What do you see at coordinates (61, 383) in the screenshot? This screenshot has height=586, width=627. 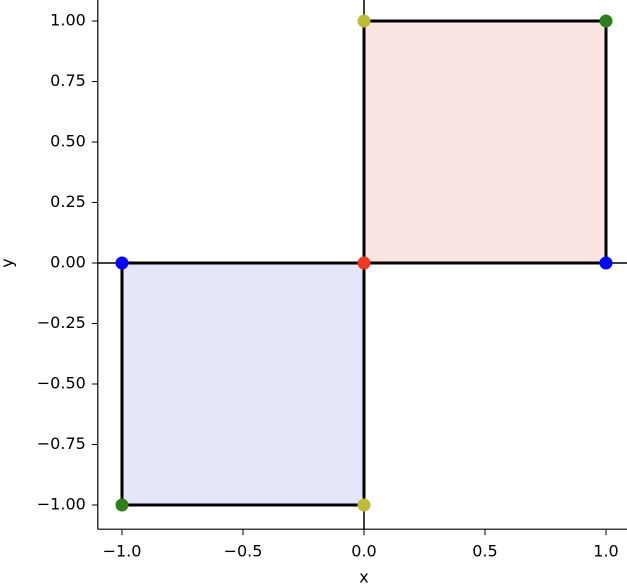 I see `y-tick-label: −0.50` at bounding box center [61, 383].